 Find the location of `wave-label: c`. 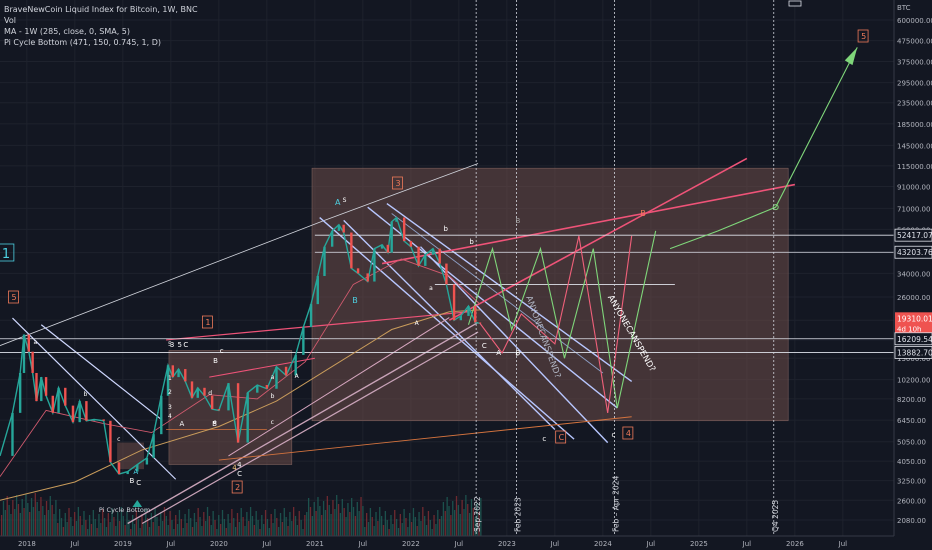

wave-label: c is located at coordinates (272, 422).